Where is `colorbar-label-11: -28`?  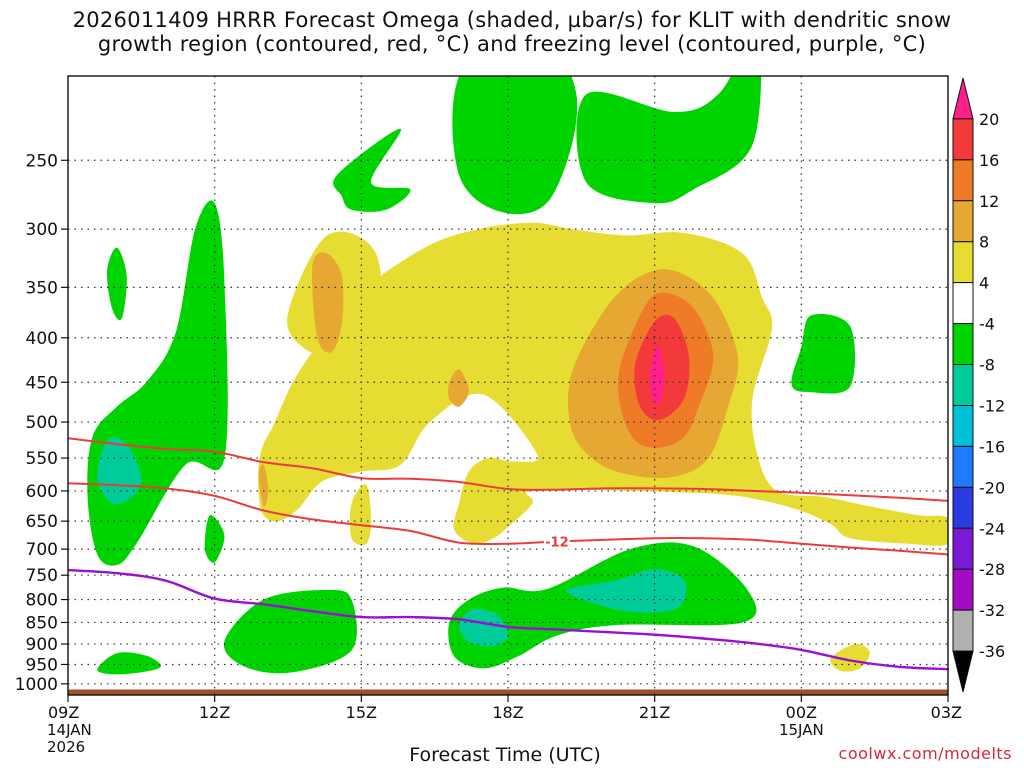 colorbar-label-11: -28 is located at coordinates (992, 569).